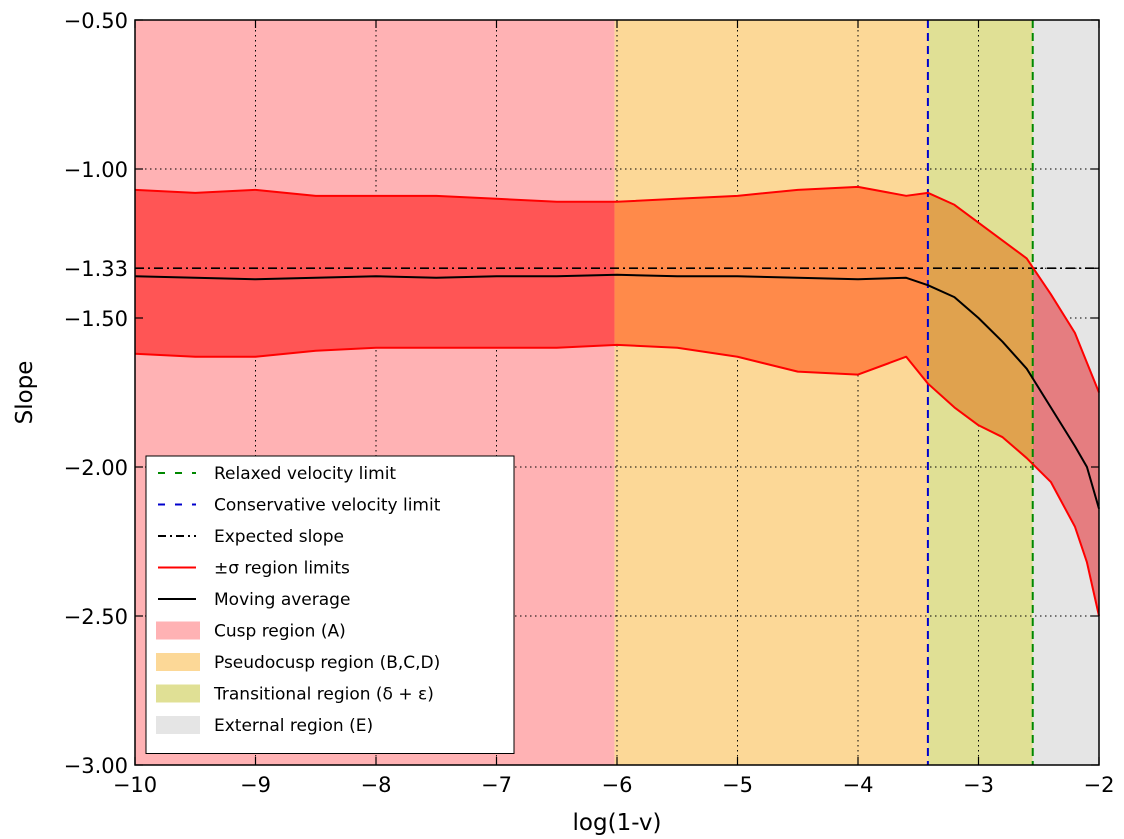 Image resolution: width=1124 pixels, height=839 pixels. I want to click on x-tick-label: −7, so click(496, 785).